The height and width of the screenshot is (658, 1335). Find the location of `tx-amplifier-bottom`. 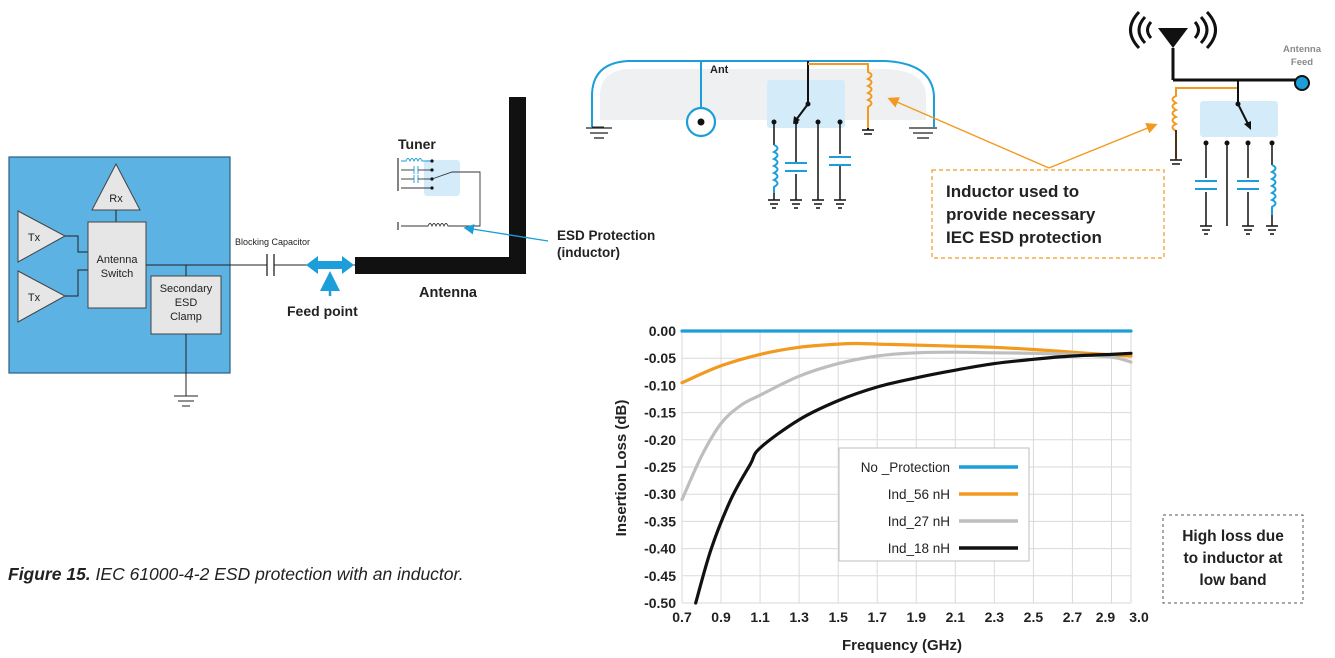

tx-amplifier-bottom is located at coordinates (42, 296).